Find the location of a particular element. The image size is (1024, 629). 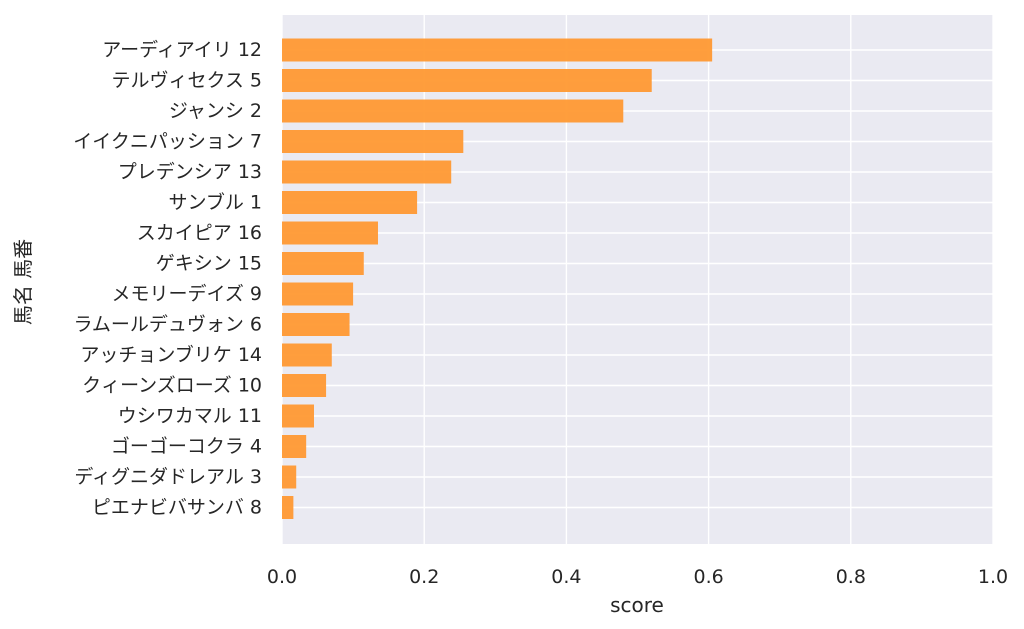

y-tick-label: ラムールデュヴォン 6 is located at coordinates (167, 325).